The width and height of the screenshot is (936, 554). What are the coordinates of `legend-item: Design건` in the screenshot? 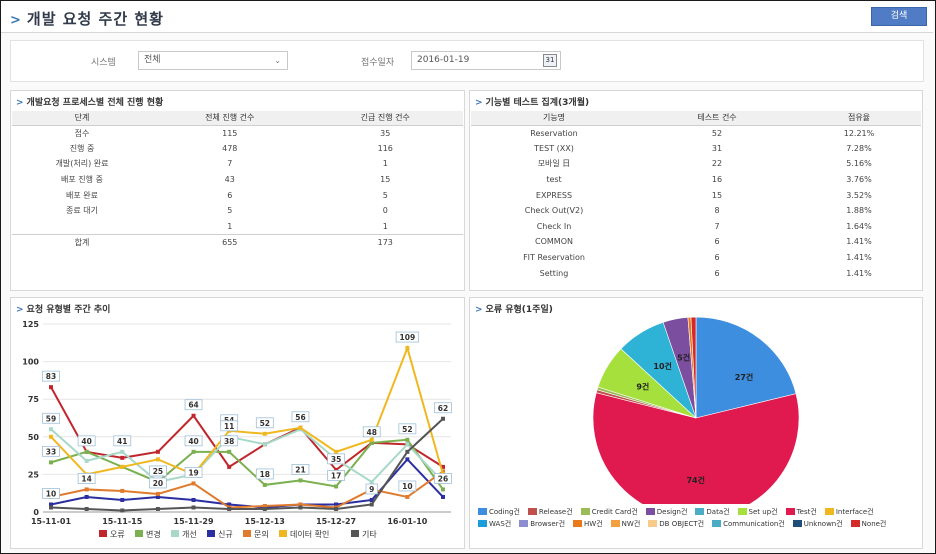 It's located at (666, 512).